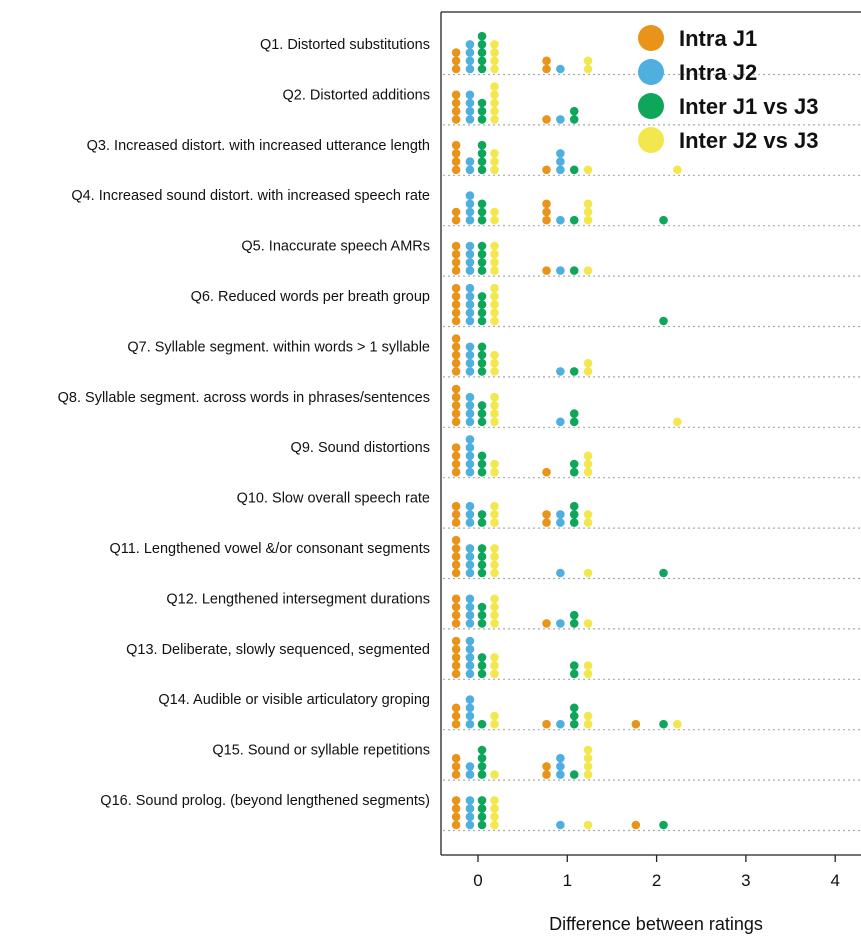 This screenshot has height=938, width=861. What do you see at coordinates (357, 95) in the screenshot?
I see `question-label: Q2. Distorted additions` at bounding box center [357, 95].